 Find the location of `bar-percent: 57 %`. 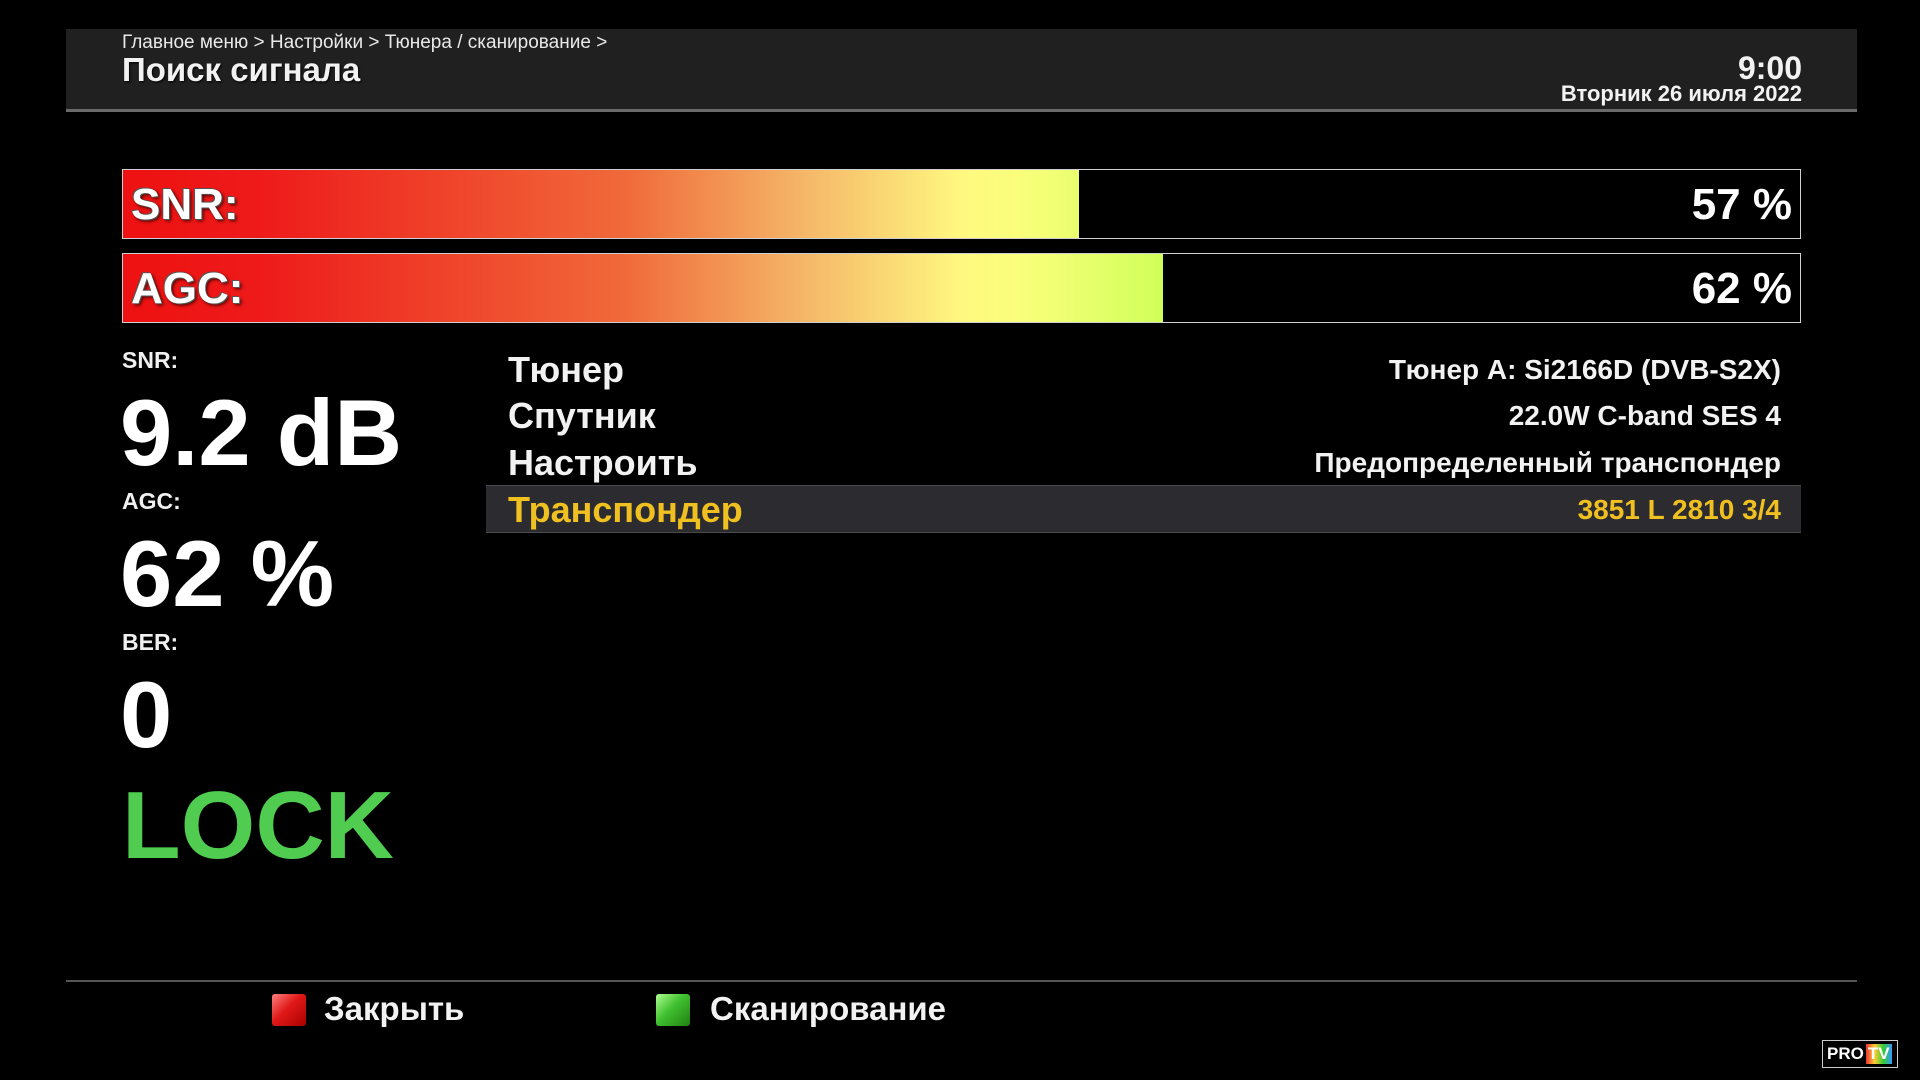

bar-percent: 57 % is located at coordinates (1741, 204).